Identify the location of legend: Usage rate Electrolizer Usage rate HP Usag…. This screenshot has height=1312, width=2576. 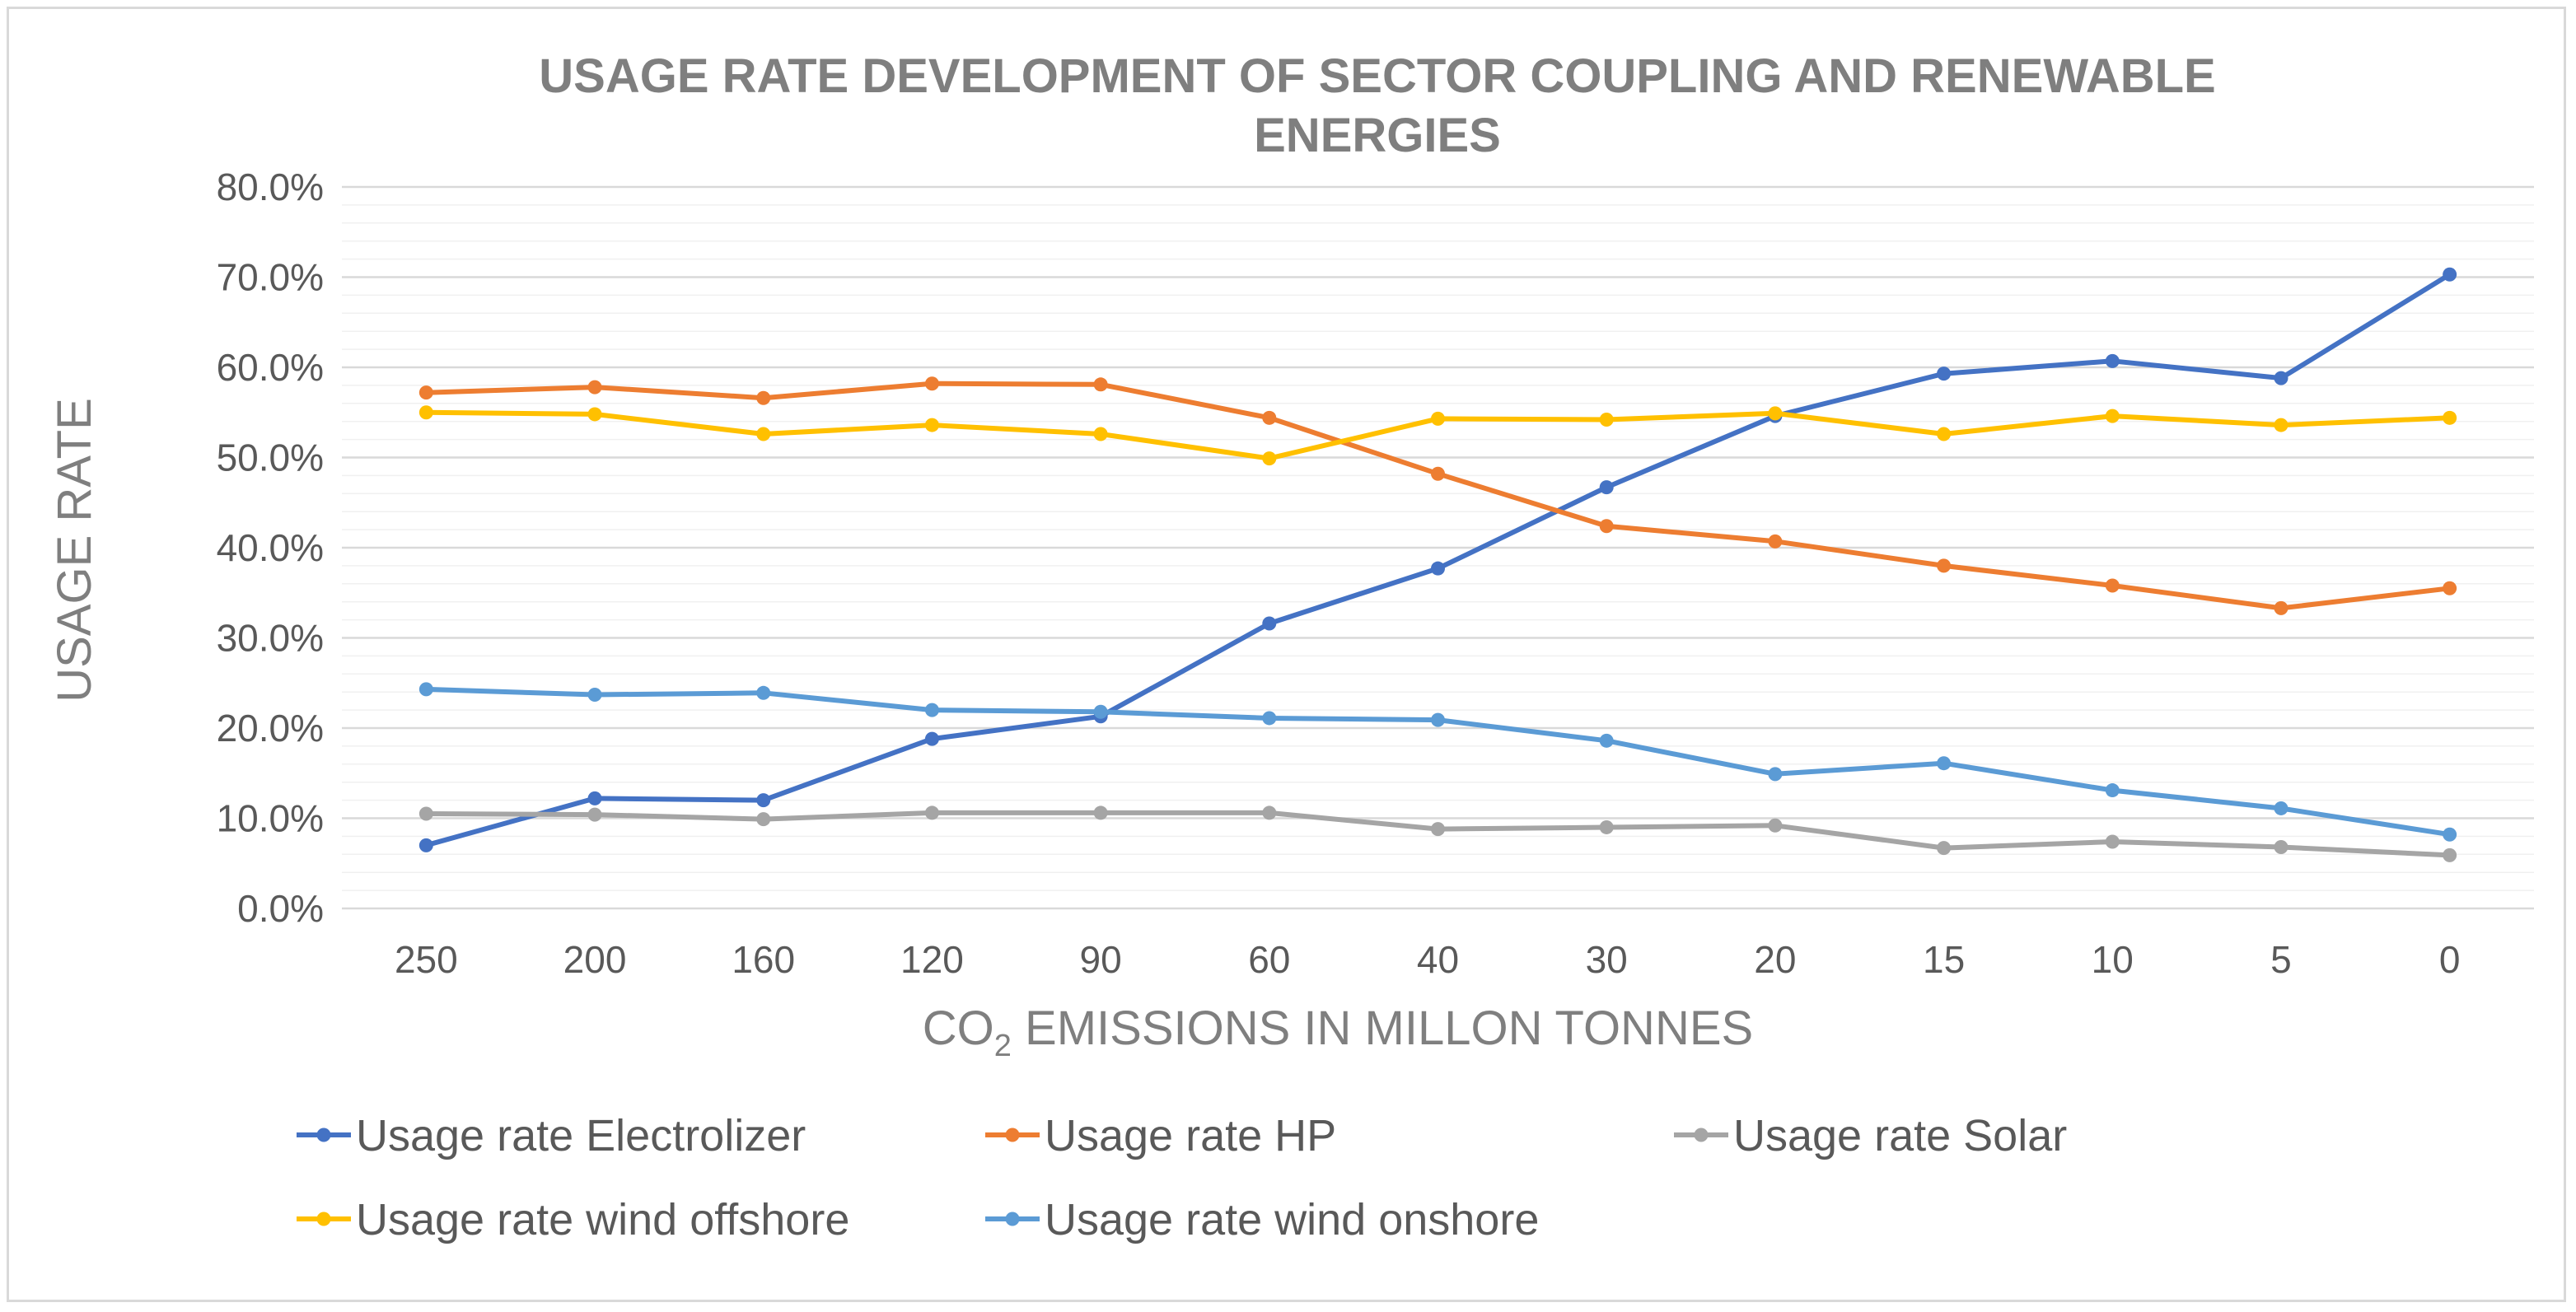
(1182, 1177).